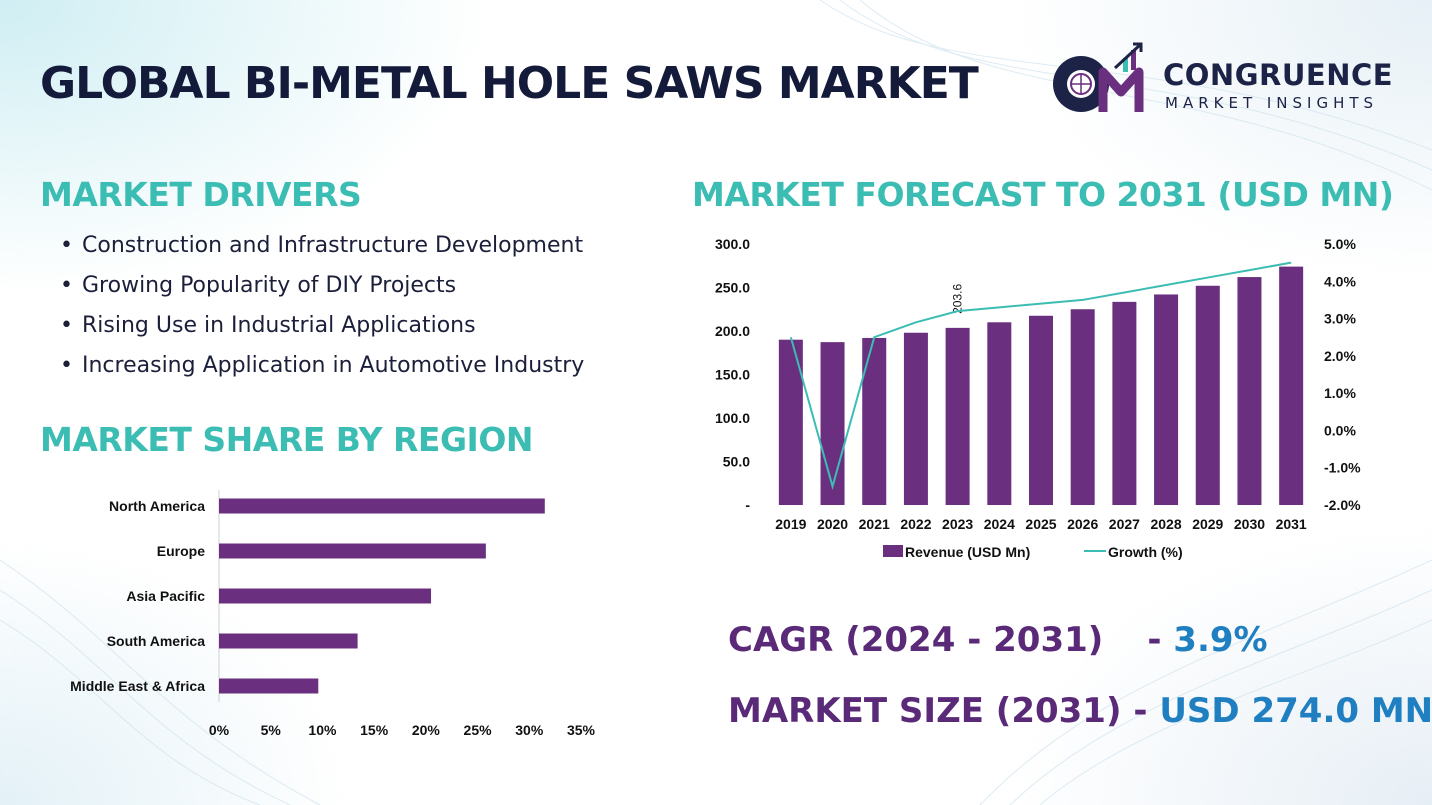 The height and width of the screenshot is (805, 1432). I want to click on data-label: 203.6, so click(958, 299).